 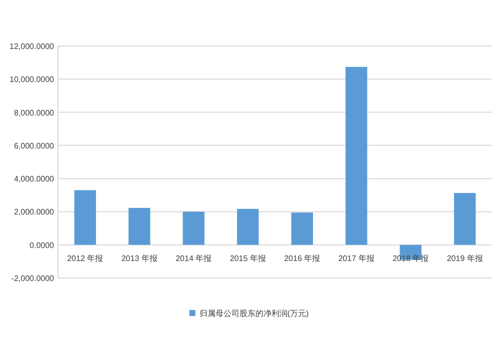 What do you see at coordinates (34, 113) in the screenshot?
I see `y-tick-label: 8,000.0000` at bounding box center [34, 113].